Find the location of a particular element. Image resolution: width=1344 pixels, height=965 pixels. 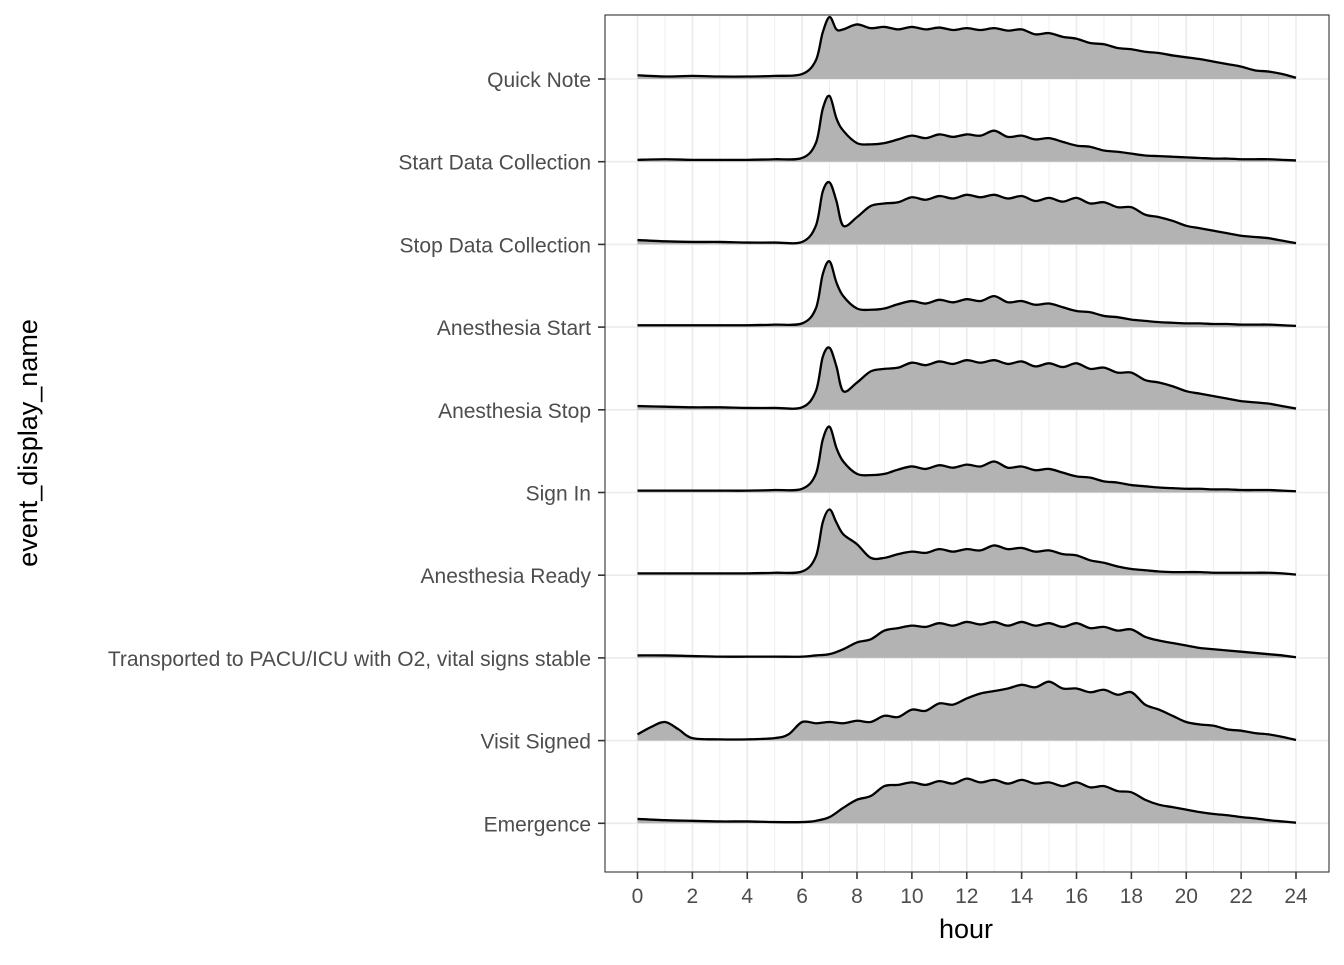

y-tick-label: Quick Note is located at coordinates (539, 80).